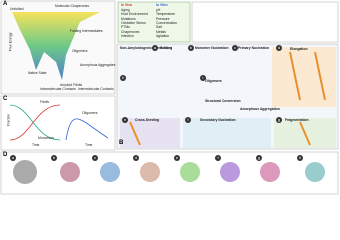 This screenshot has height=240, width=340. I want to click on landscape-label: Unfolded, so click(17, 9).